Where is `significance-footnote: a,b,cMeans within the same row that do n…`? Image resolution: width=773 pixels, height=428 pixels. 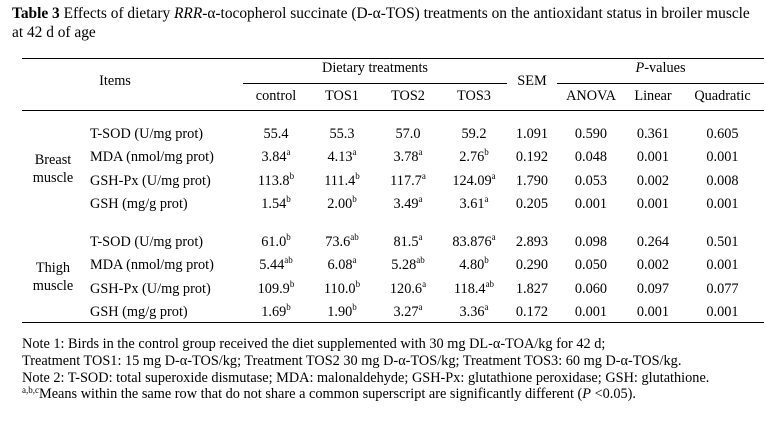 significance-footnote: a,b,cMeans within the same row that do n… is located at coordinates (392, 394).